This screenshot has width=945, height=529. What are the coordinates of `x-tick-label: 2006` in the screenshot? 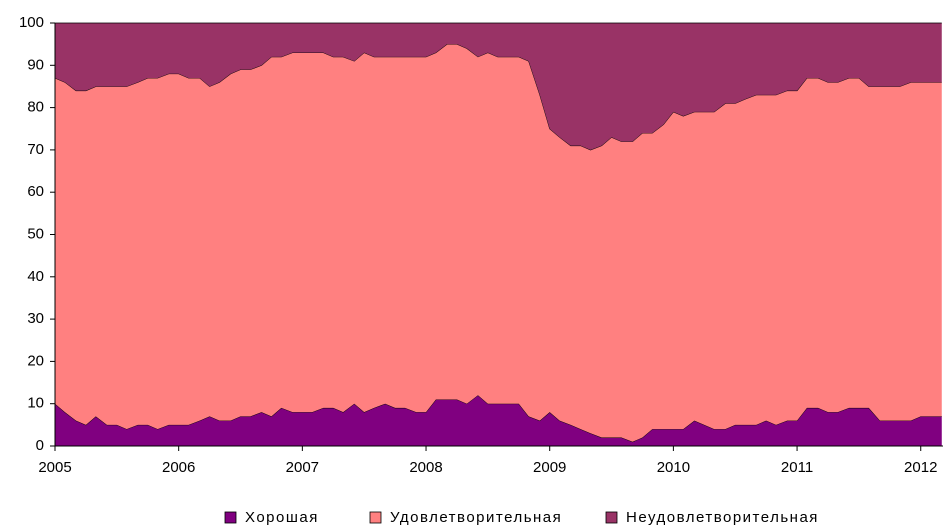 It's located at (178, 467).